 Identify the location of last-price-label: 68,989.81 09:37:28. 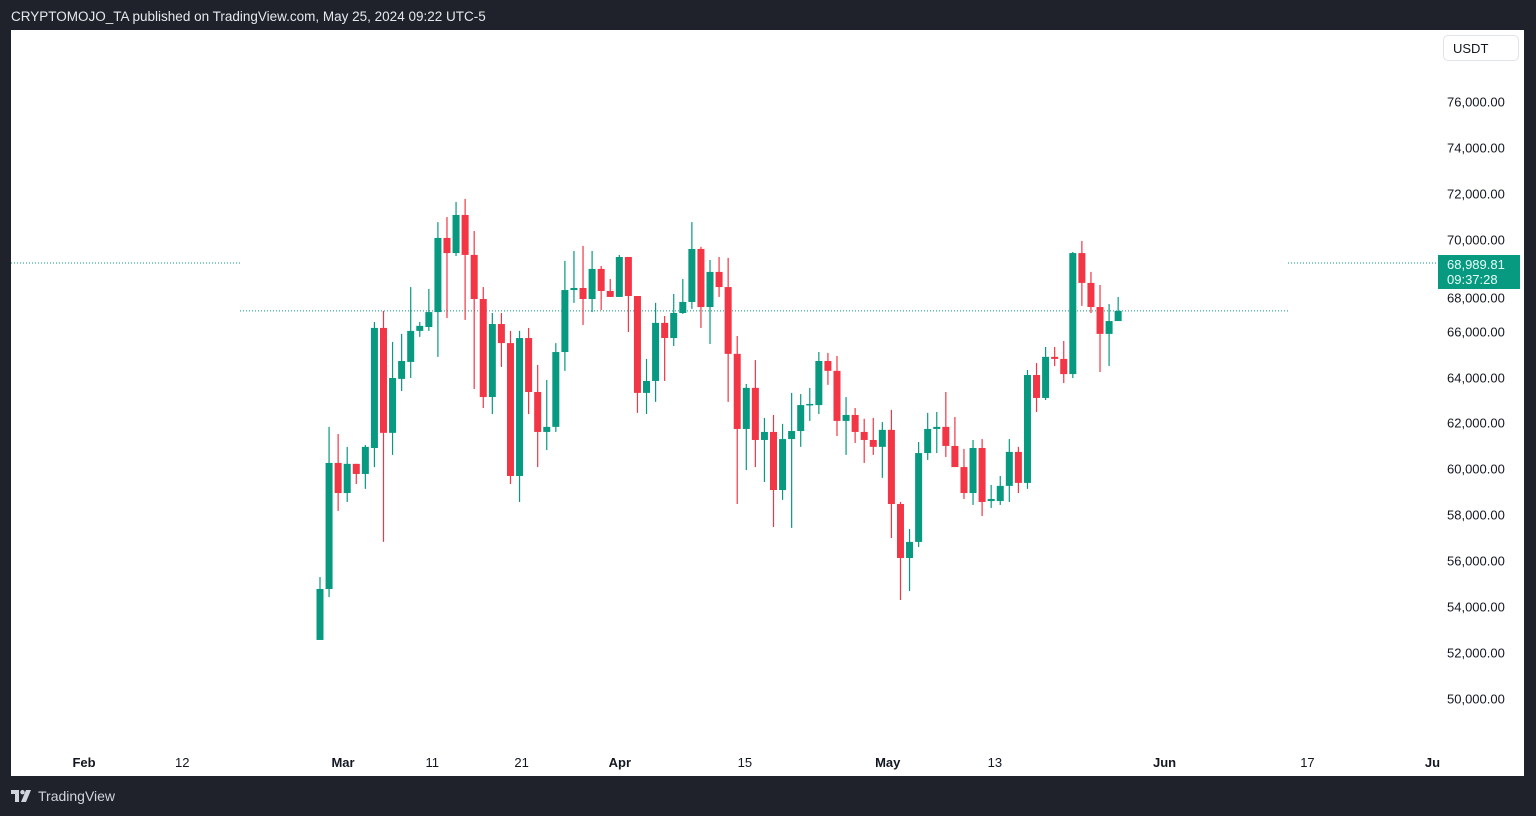
(1479, 272).